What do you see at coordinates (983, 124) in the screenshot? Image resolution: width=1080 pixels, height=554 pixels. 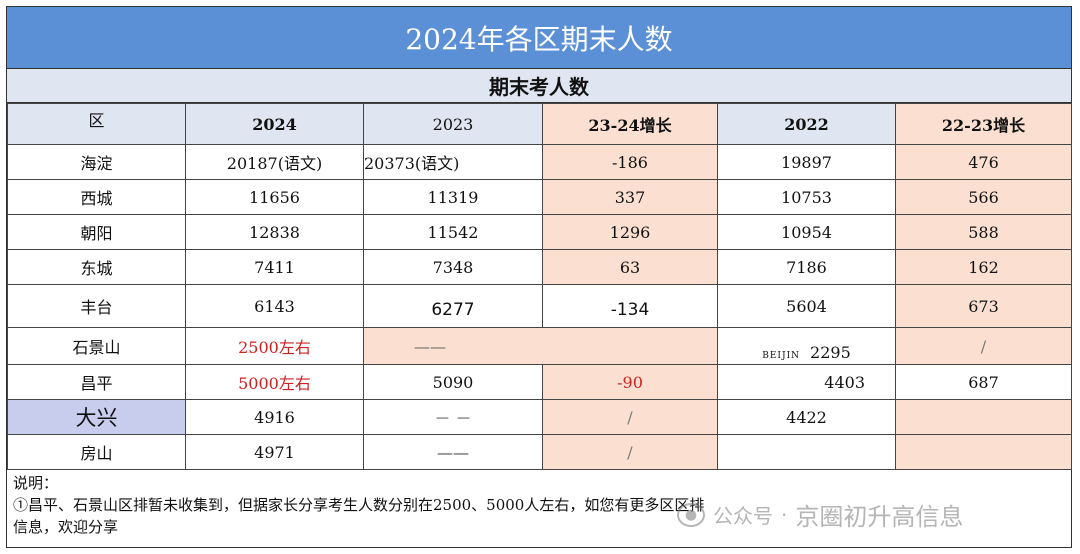 I see `header-growth-22-23: 22-23增长` at bounding box center [983, 124].